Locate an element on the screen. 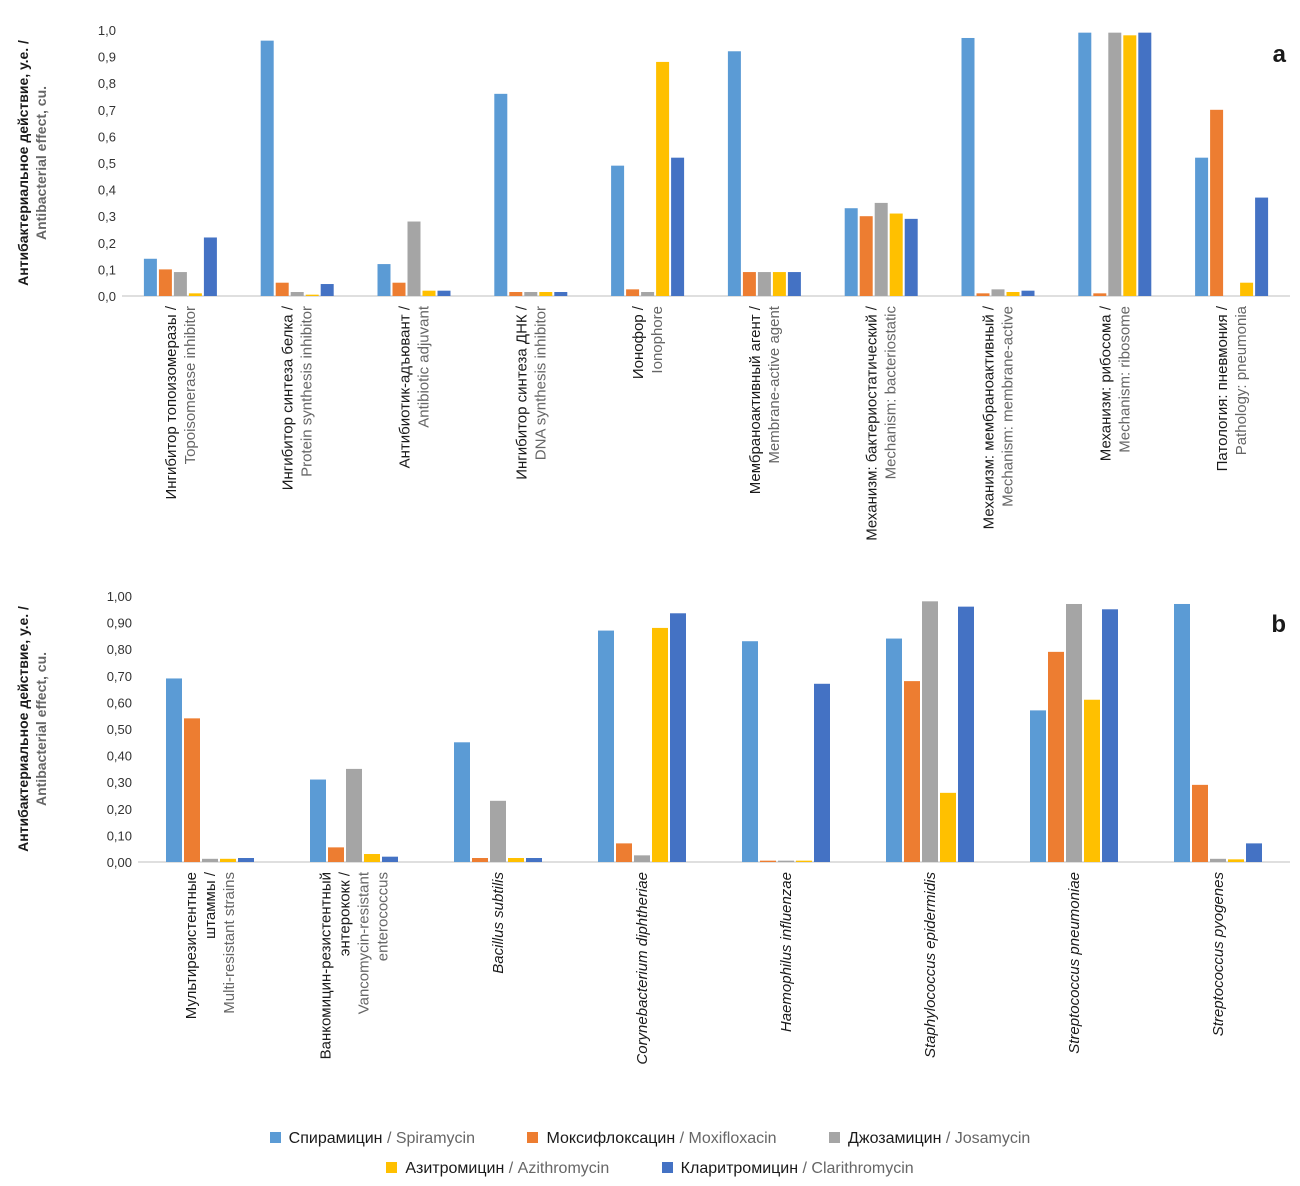  bar-b-s1-c5 is located at coordinates (912, 771).